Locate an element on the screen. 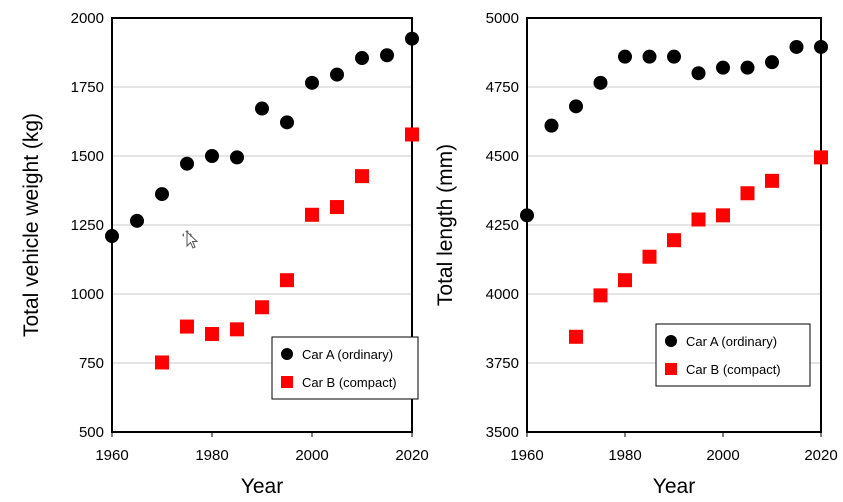  y-axis-title: Total vehicle weight (kg) is located at coordinates (31, 225).